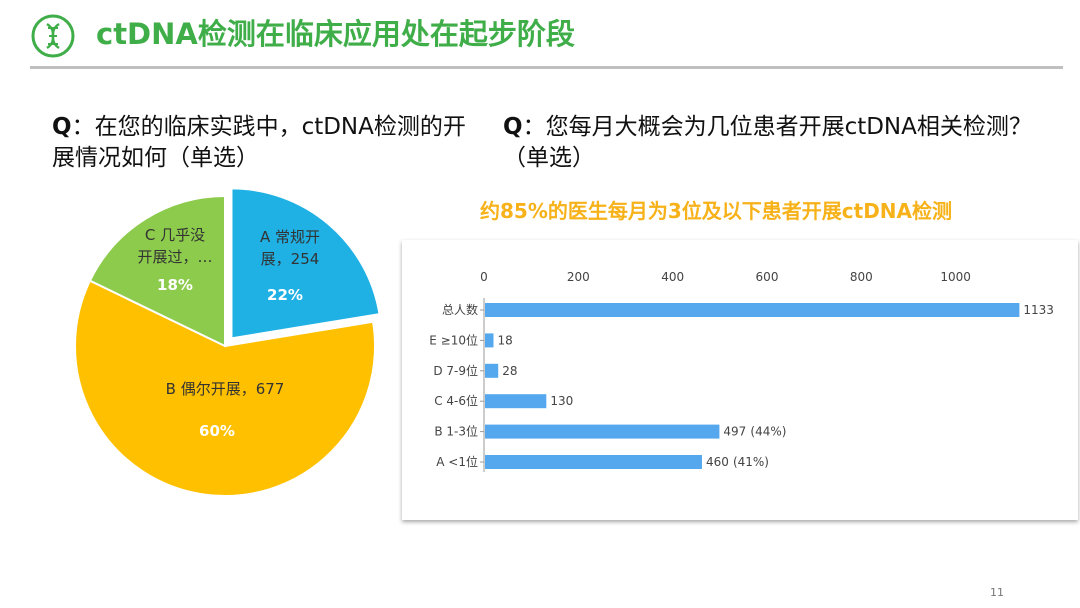  I want to click on right-question: Q：您每月大概会为几位患者开展ctDNA相关检测？（单选）, so click(788, 143).